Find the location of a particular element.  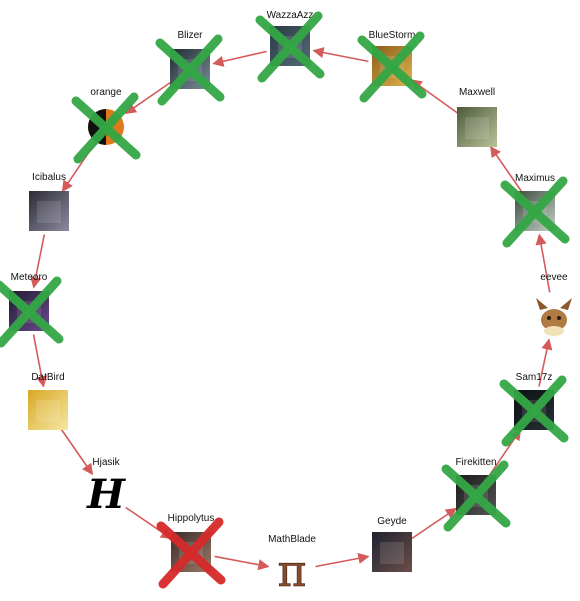

node-datbird: DatBird is located at coordinates (48, 401).